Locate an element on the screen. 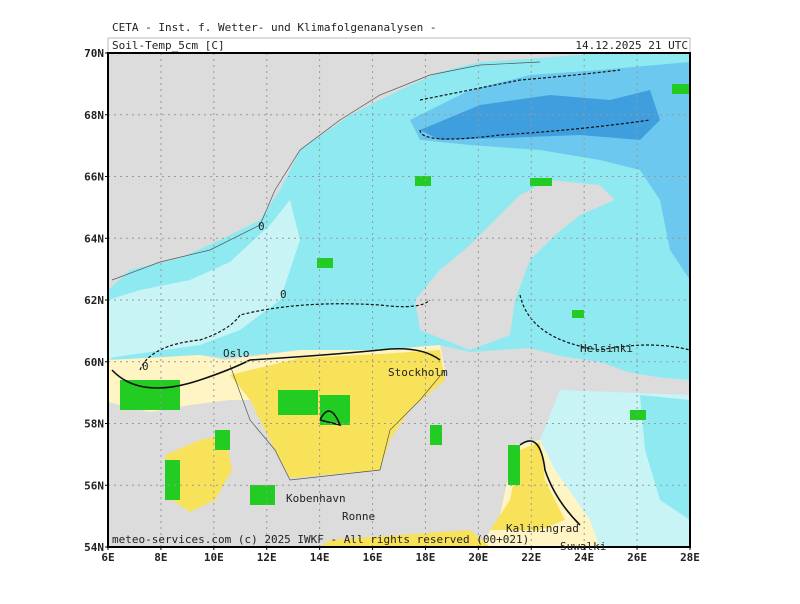 This screenshot has height=604, width=800. lat-label: 58N is located at coordinates (94, 424).